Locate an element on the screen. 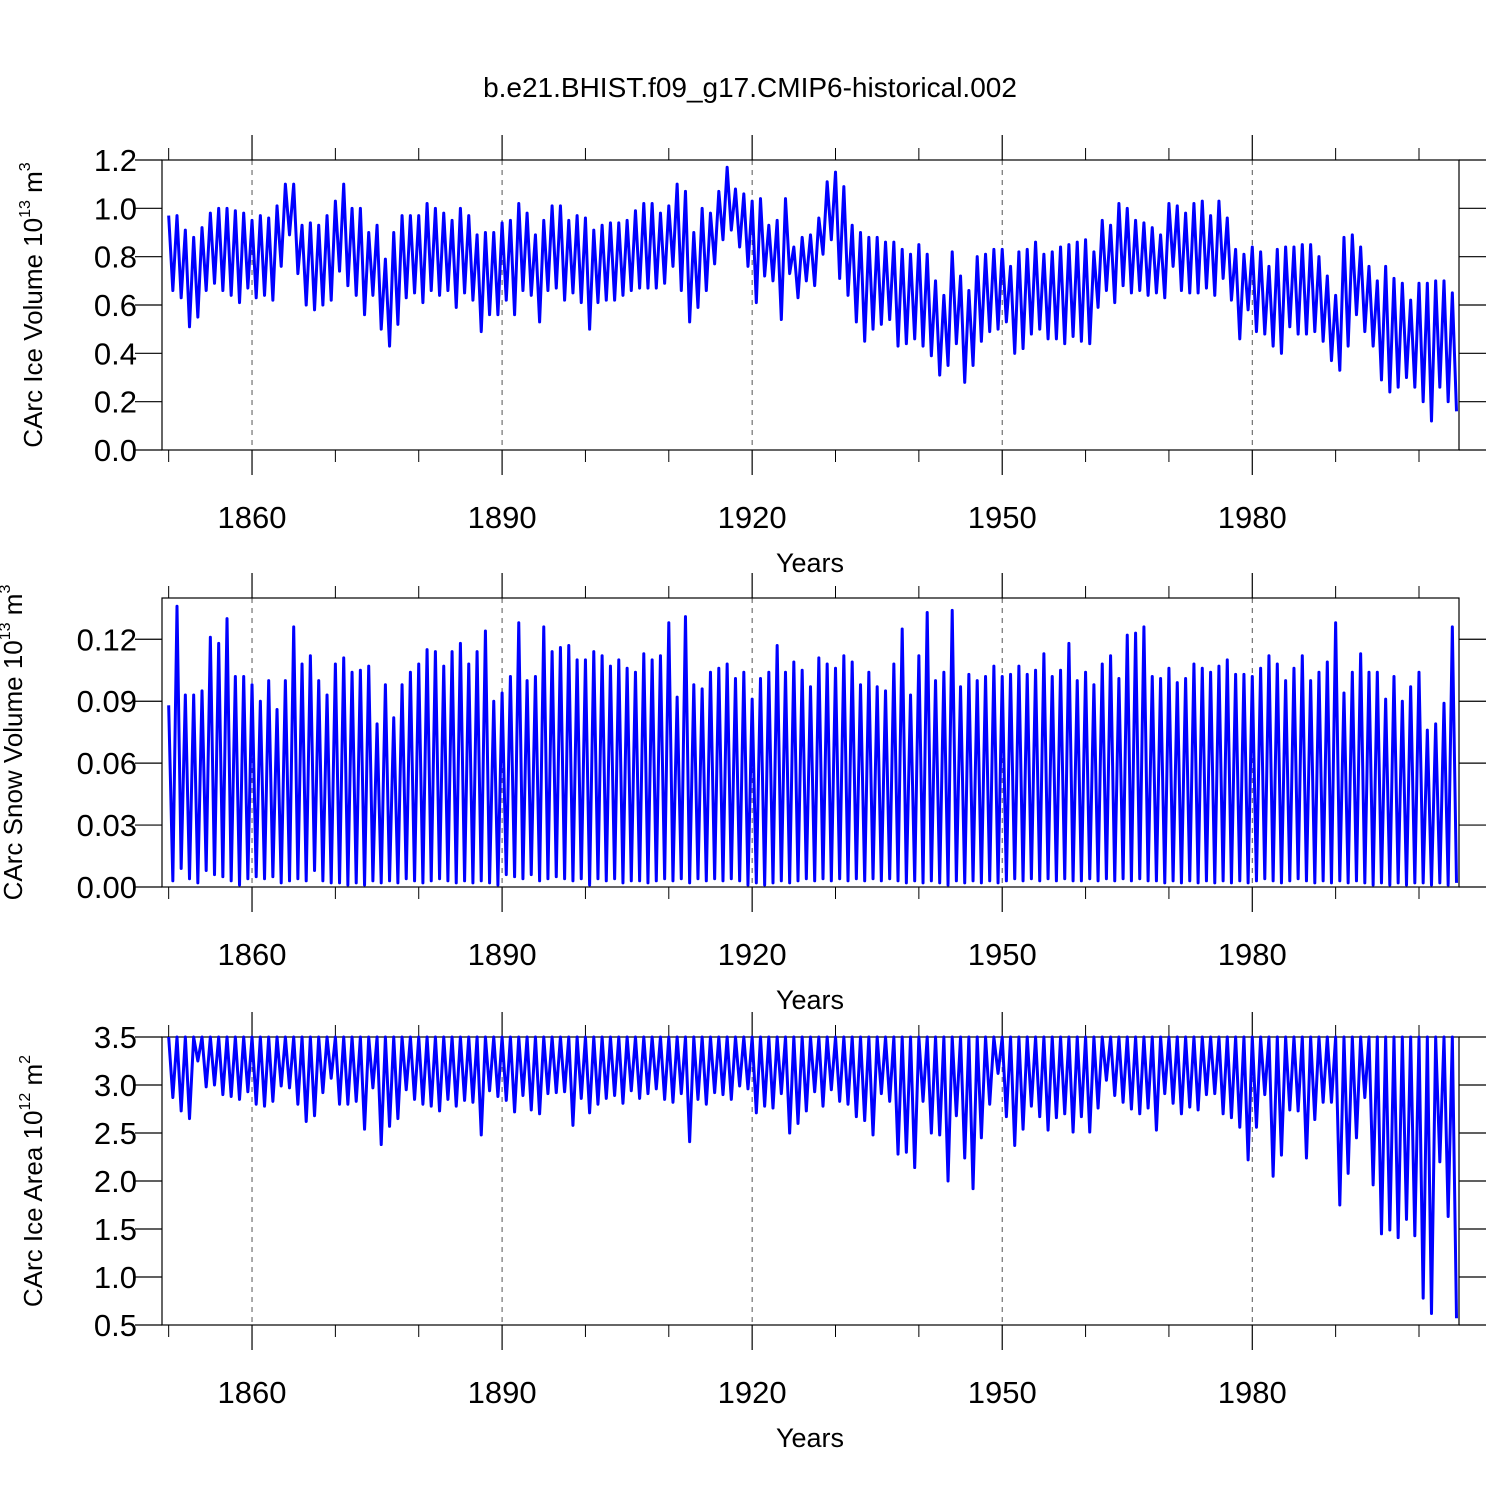 This screenshot has width=1500, height=1500. y-tick-label: 0.03 is located at coordinates (107, 825).